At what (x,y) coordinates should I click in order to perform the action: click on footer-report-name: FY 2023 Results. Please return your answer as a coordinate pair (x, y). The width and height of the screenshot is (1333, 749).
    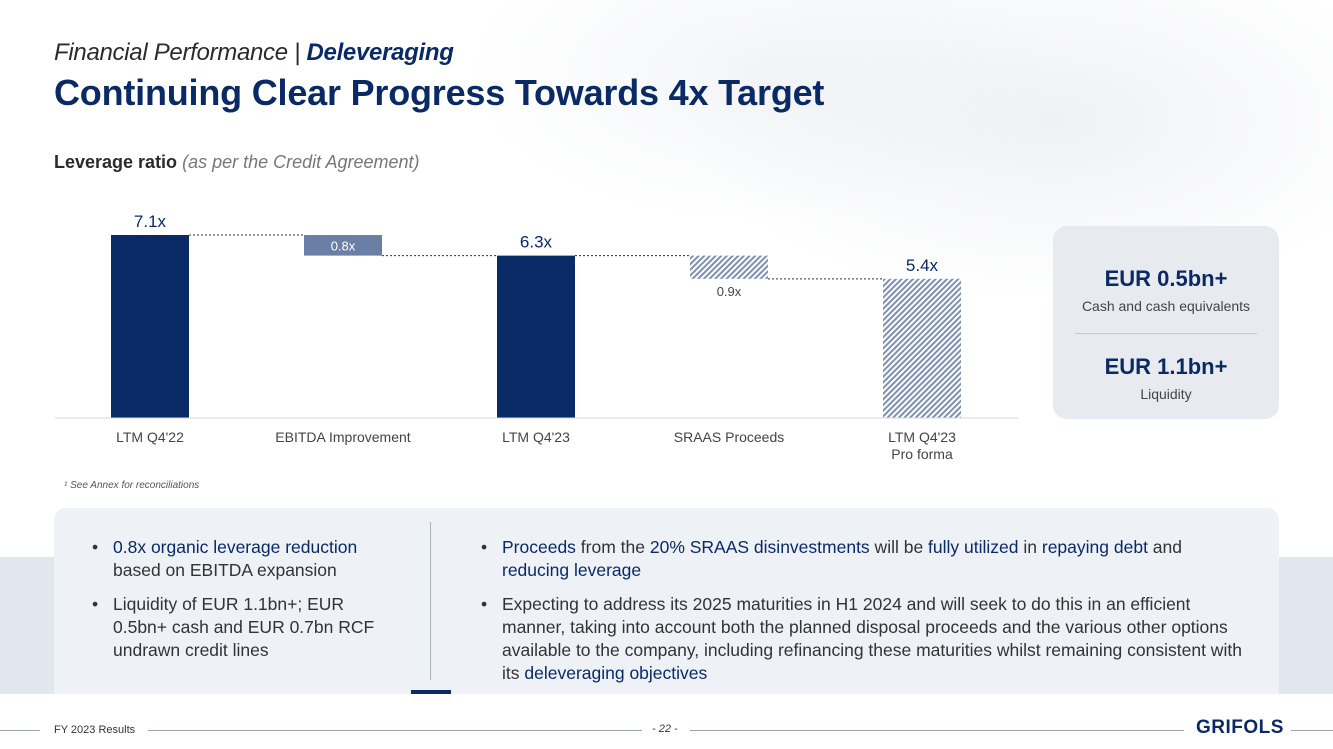
    Looking at the image, I should click on (95, 730).